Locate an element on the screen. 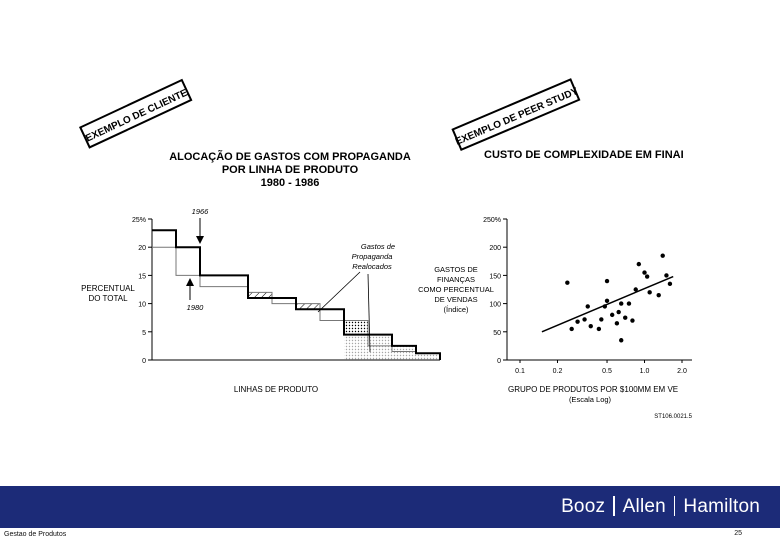  right-y-tick-label: 0 is located at coordinates (499, 361).